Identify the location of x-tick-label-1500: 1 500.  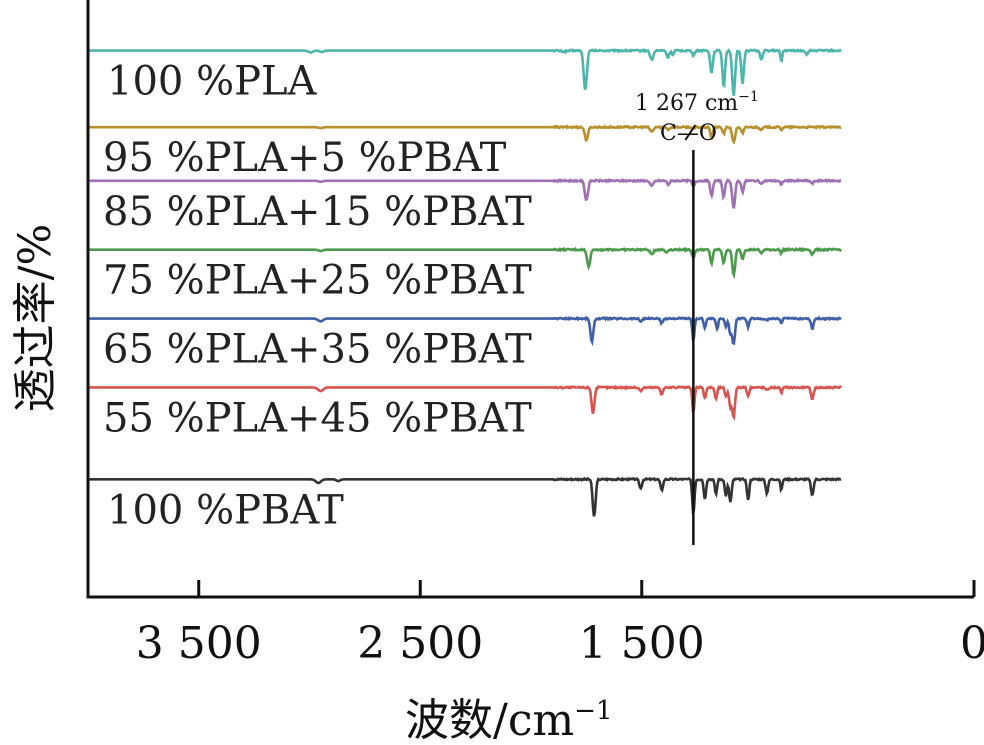
(642, 643).